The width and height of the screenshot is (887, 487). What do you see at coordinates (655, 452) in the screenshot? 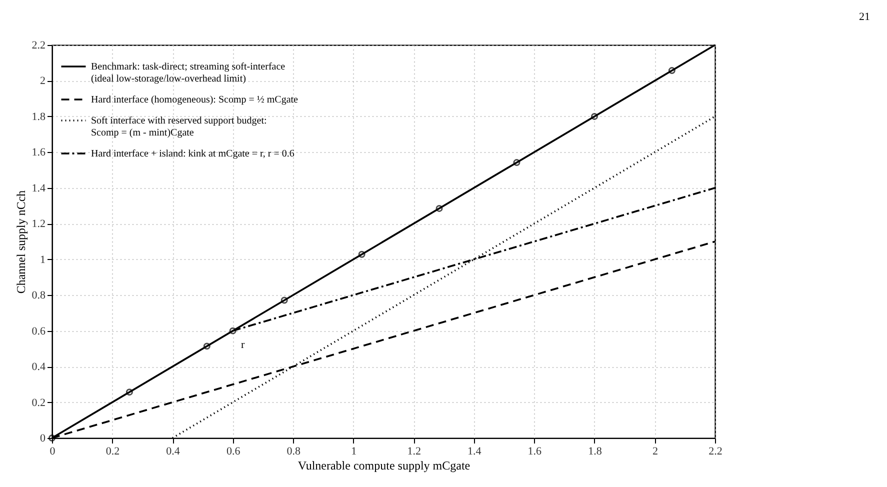
I see `x-tick-label: 2` at bounding box center [655, 452].